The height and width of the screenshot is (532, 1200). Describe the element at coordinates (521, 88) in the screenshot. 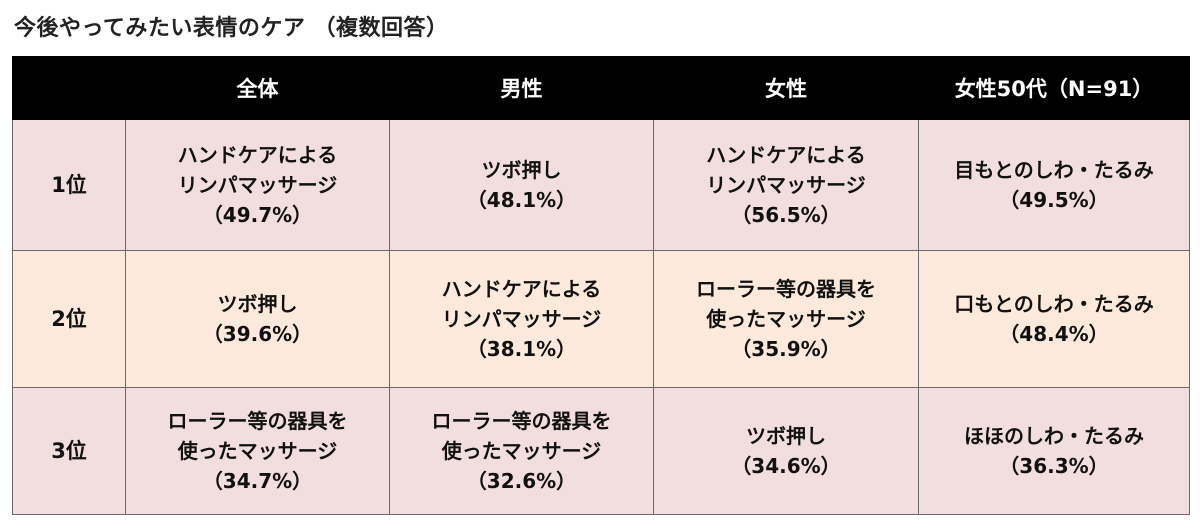

I see `header-male: 男性` at that location.